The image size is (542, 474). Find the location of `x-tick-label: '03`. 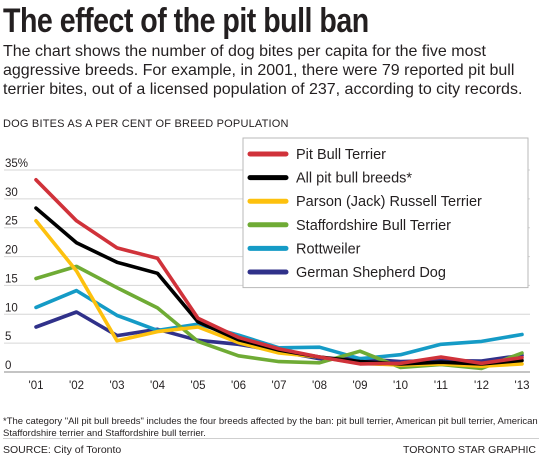

x-tick-label: '03 is located at coordinates (117, 386).